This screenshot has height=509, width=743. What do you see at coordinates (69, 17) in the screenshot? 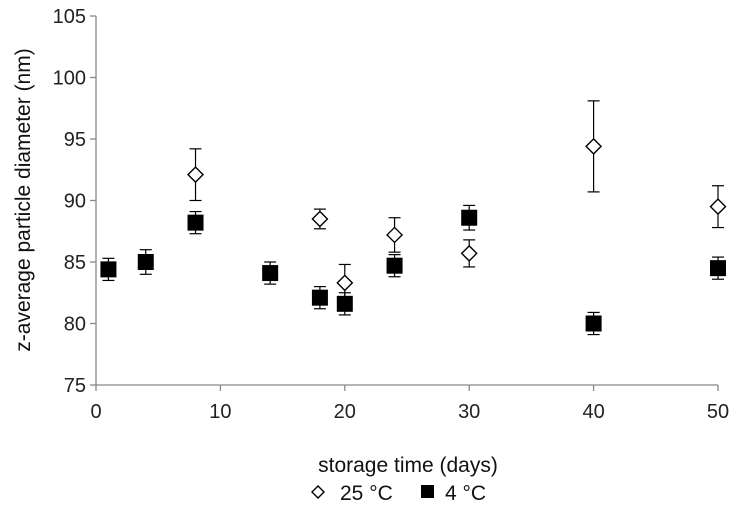
I see `y-tick-label: 105` at bounding box center [69, 17].